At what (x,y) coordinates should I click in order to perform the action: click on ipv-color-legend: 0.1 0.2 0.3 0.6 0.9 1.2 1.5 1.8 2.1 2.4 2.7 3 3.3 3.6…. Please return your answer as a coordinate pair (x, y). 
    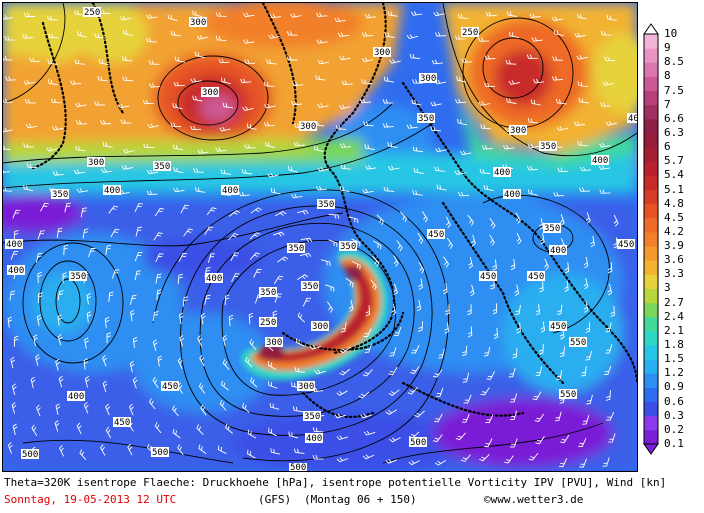
    Looking at the image, I should click on (671, 242).